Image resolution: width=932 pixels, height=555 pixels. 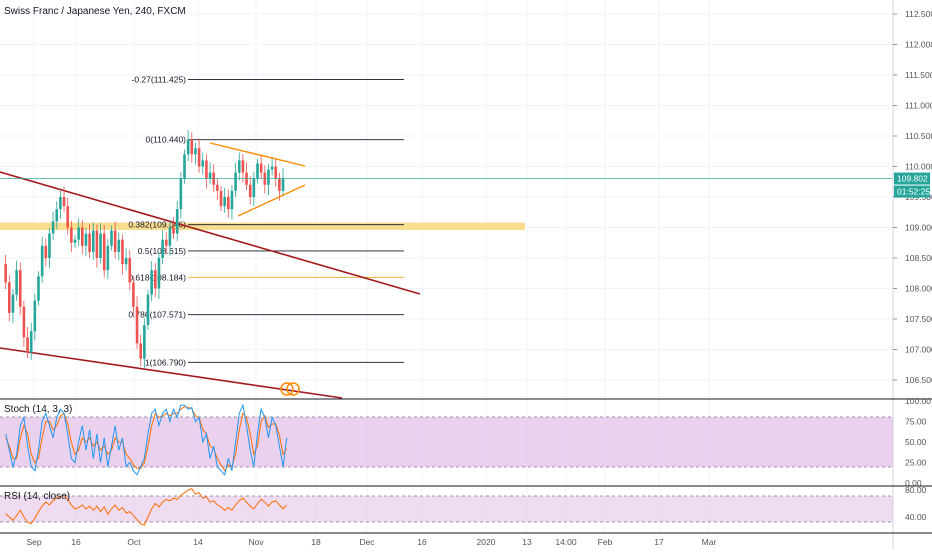 What do you see at coordinates (918, 258) in the screenshot?
I see `price-tick-label: 108.500` at bounding box center [918, 258].